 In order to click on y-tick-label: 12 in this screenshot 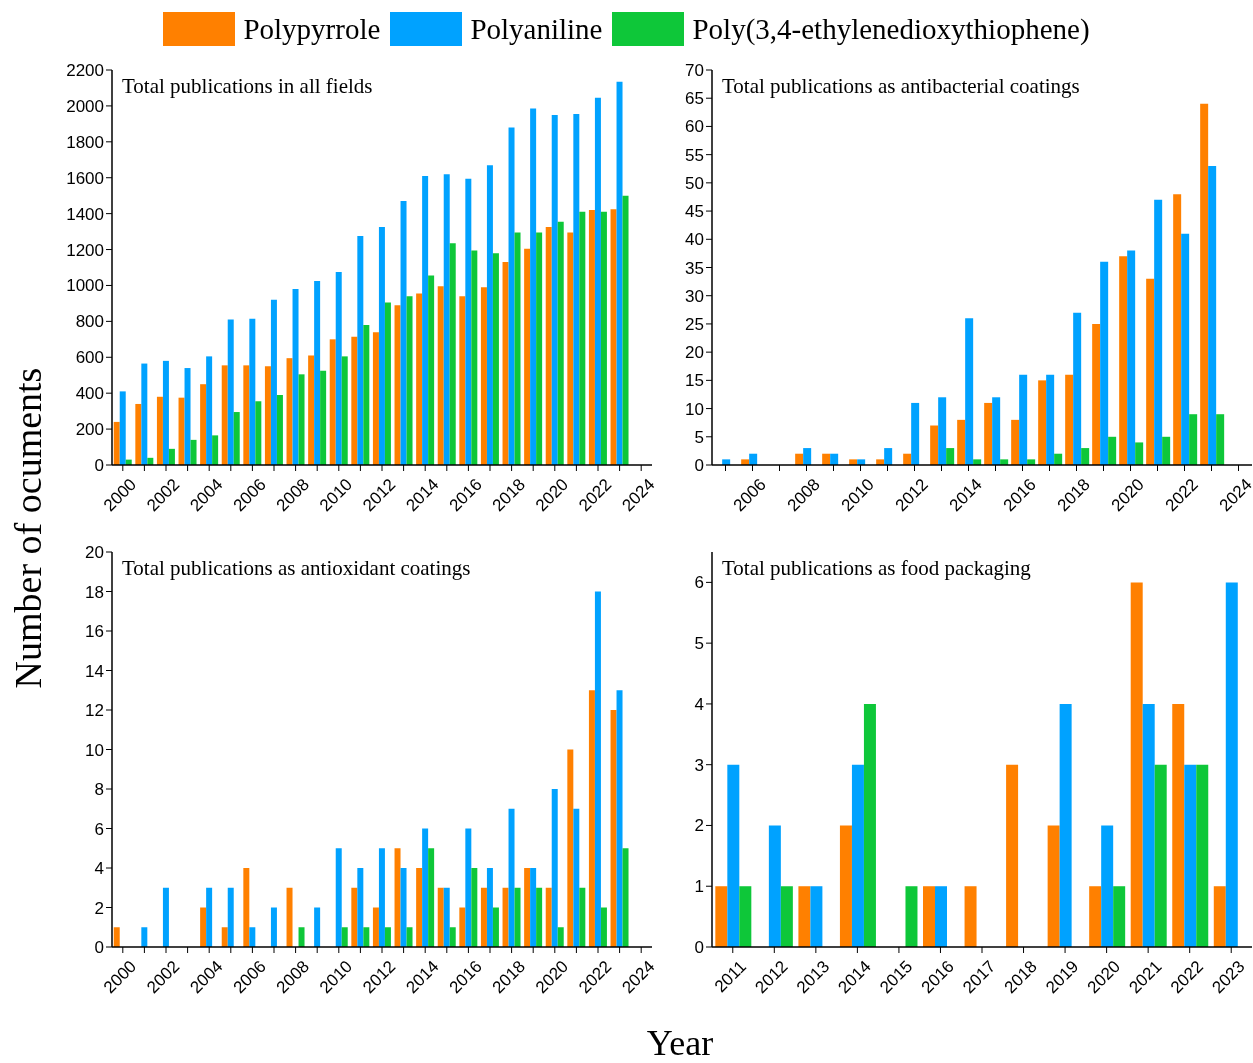, I will do `click(94, 711)`.